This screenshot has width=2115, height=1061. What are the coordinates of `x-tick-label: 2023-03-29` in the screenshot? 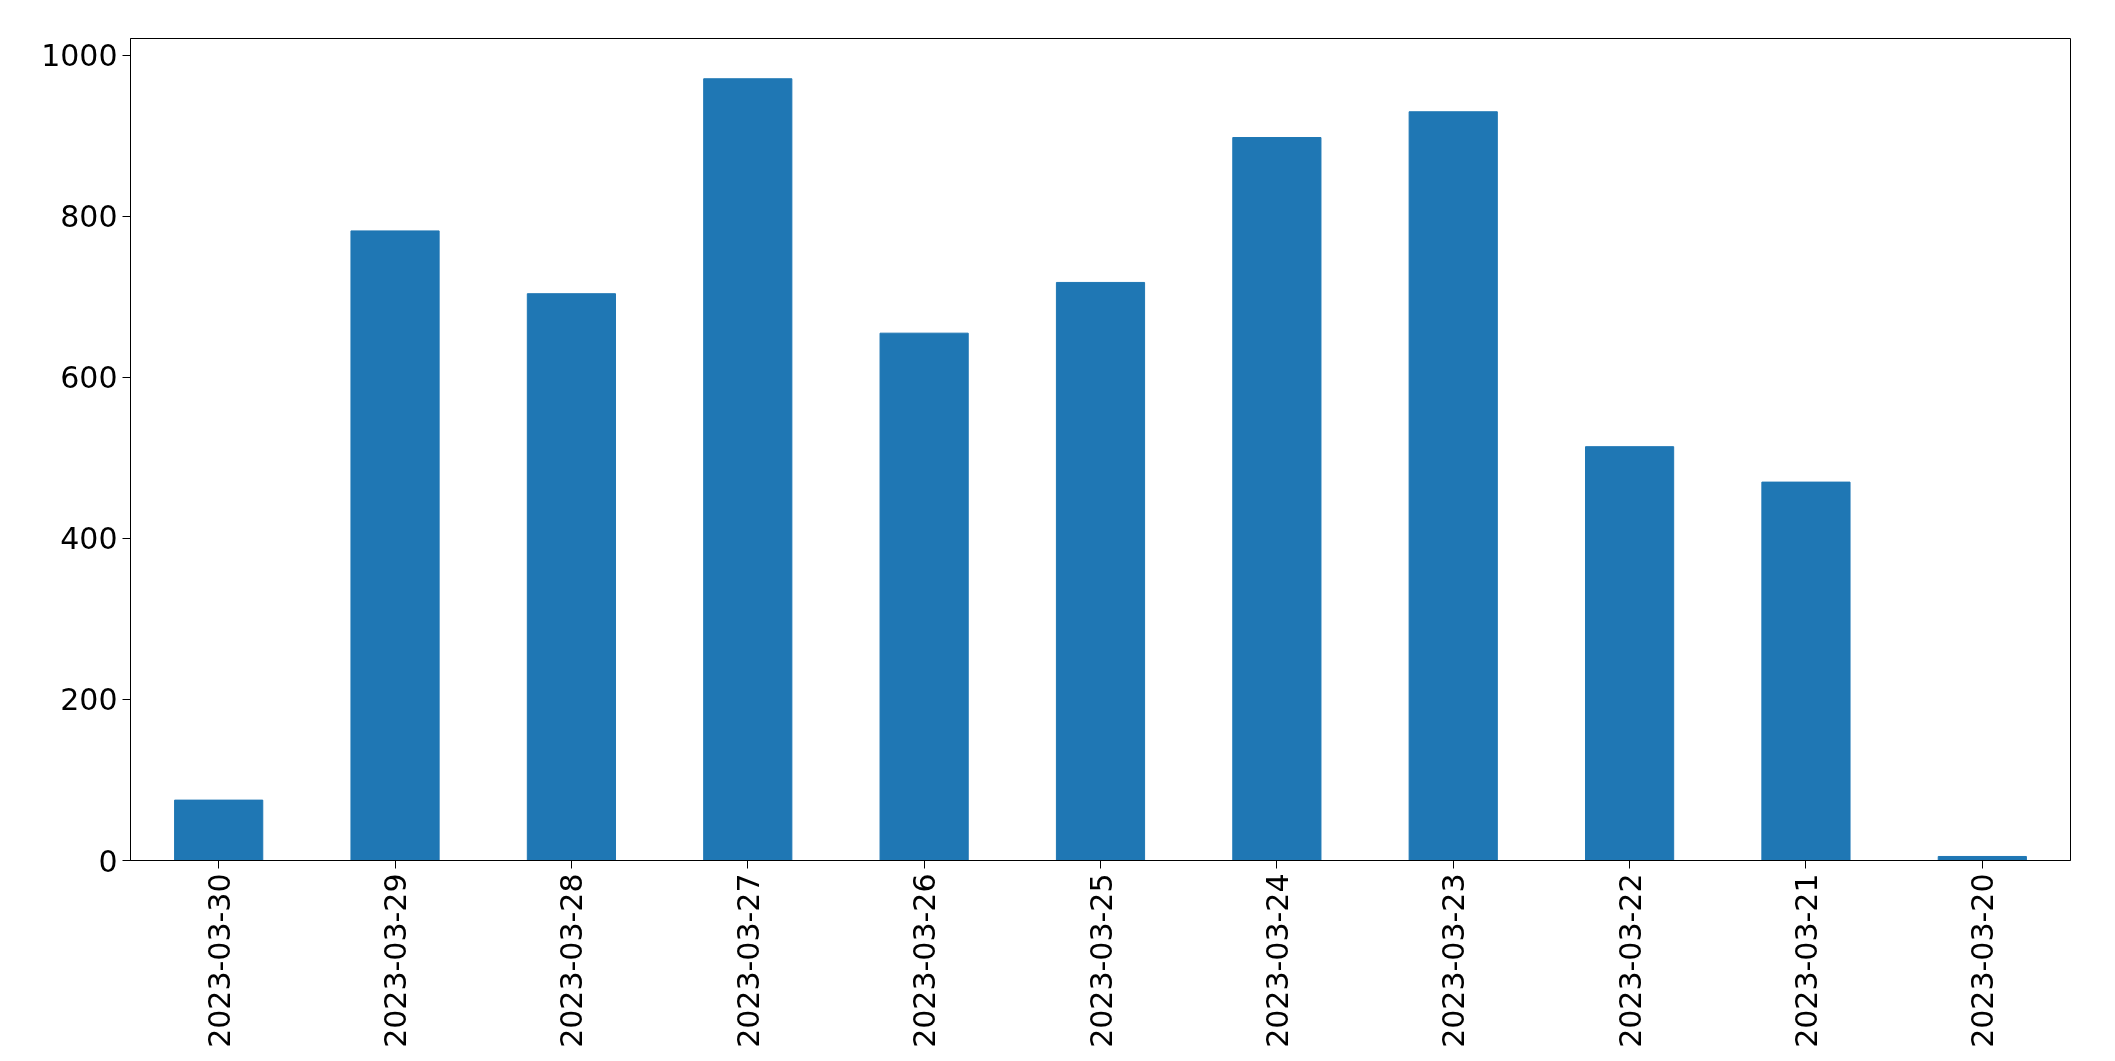 It's located at (396, 960).